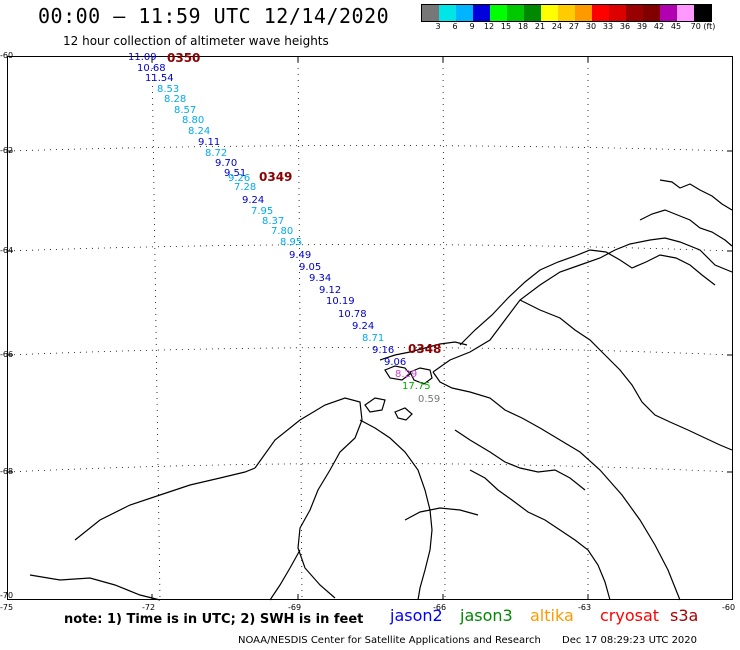 The image size is (740, 650). Describe the element at coordinates (7, 595) in the screenshot. I see `latitude-label: -70` at that location.